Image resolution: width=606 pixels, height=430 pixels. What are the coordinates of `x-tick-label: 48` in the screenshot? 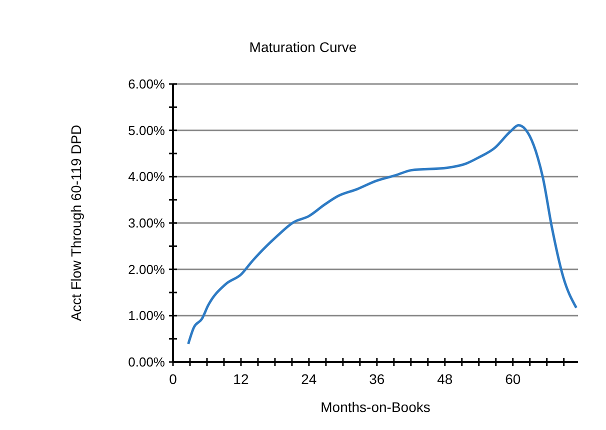 It's located at (445, 379).